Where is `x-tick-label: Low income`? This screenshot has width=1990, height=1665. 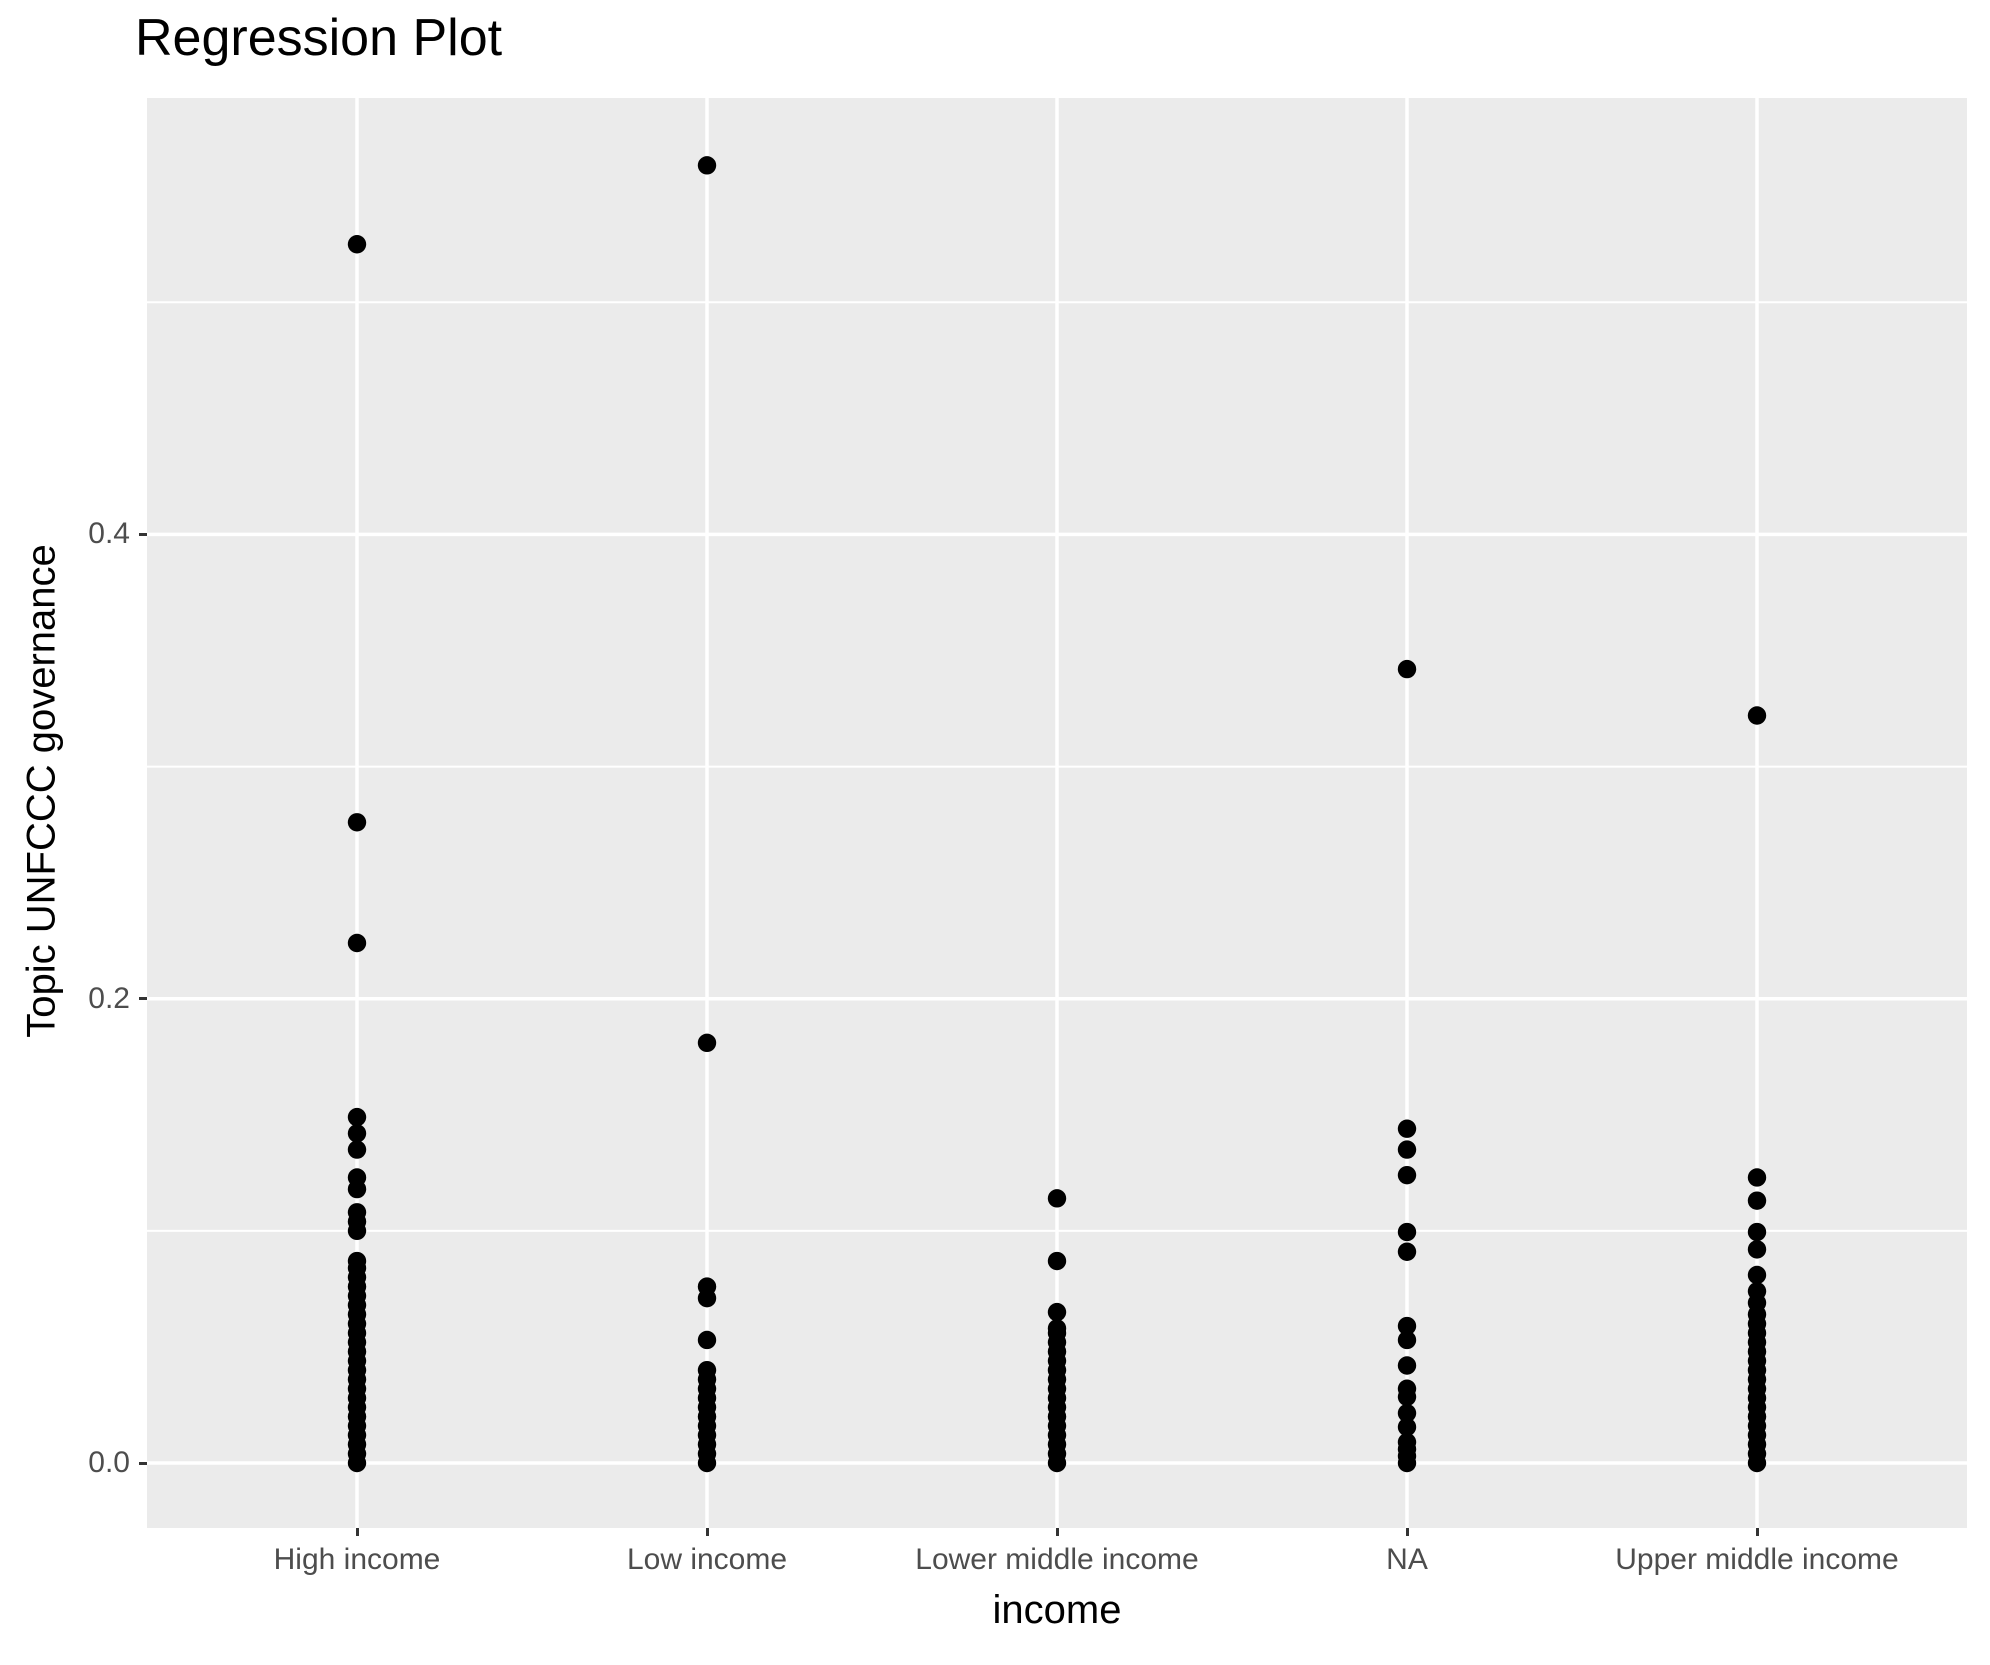 x-tick-label: Low income is located at coordinates (707, 1559).